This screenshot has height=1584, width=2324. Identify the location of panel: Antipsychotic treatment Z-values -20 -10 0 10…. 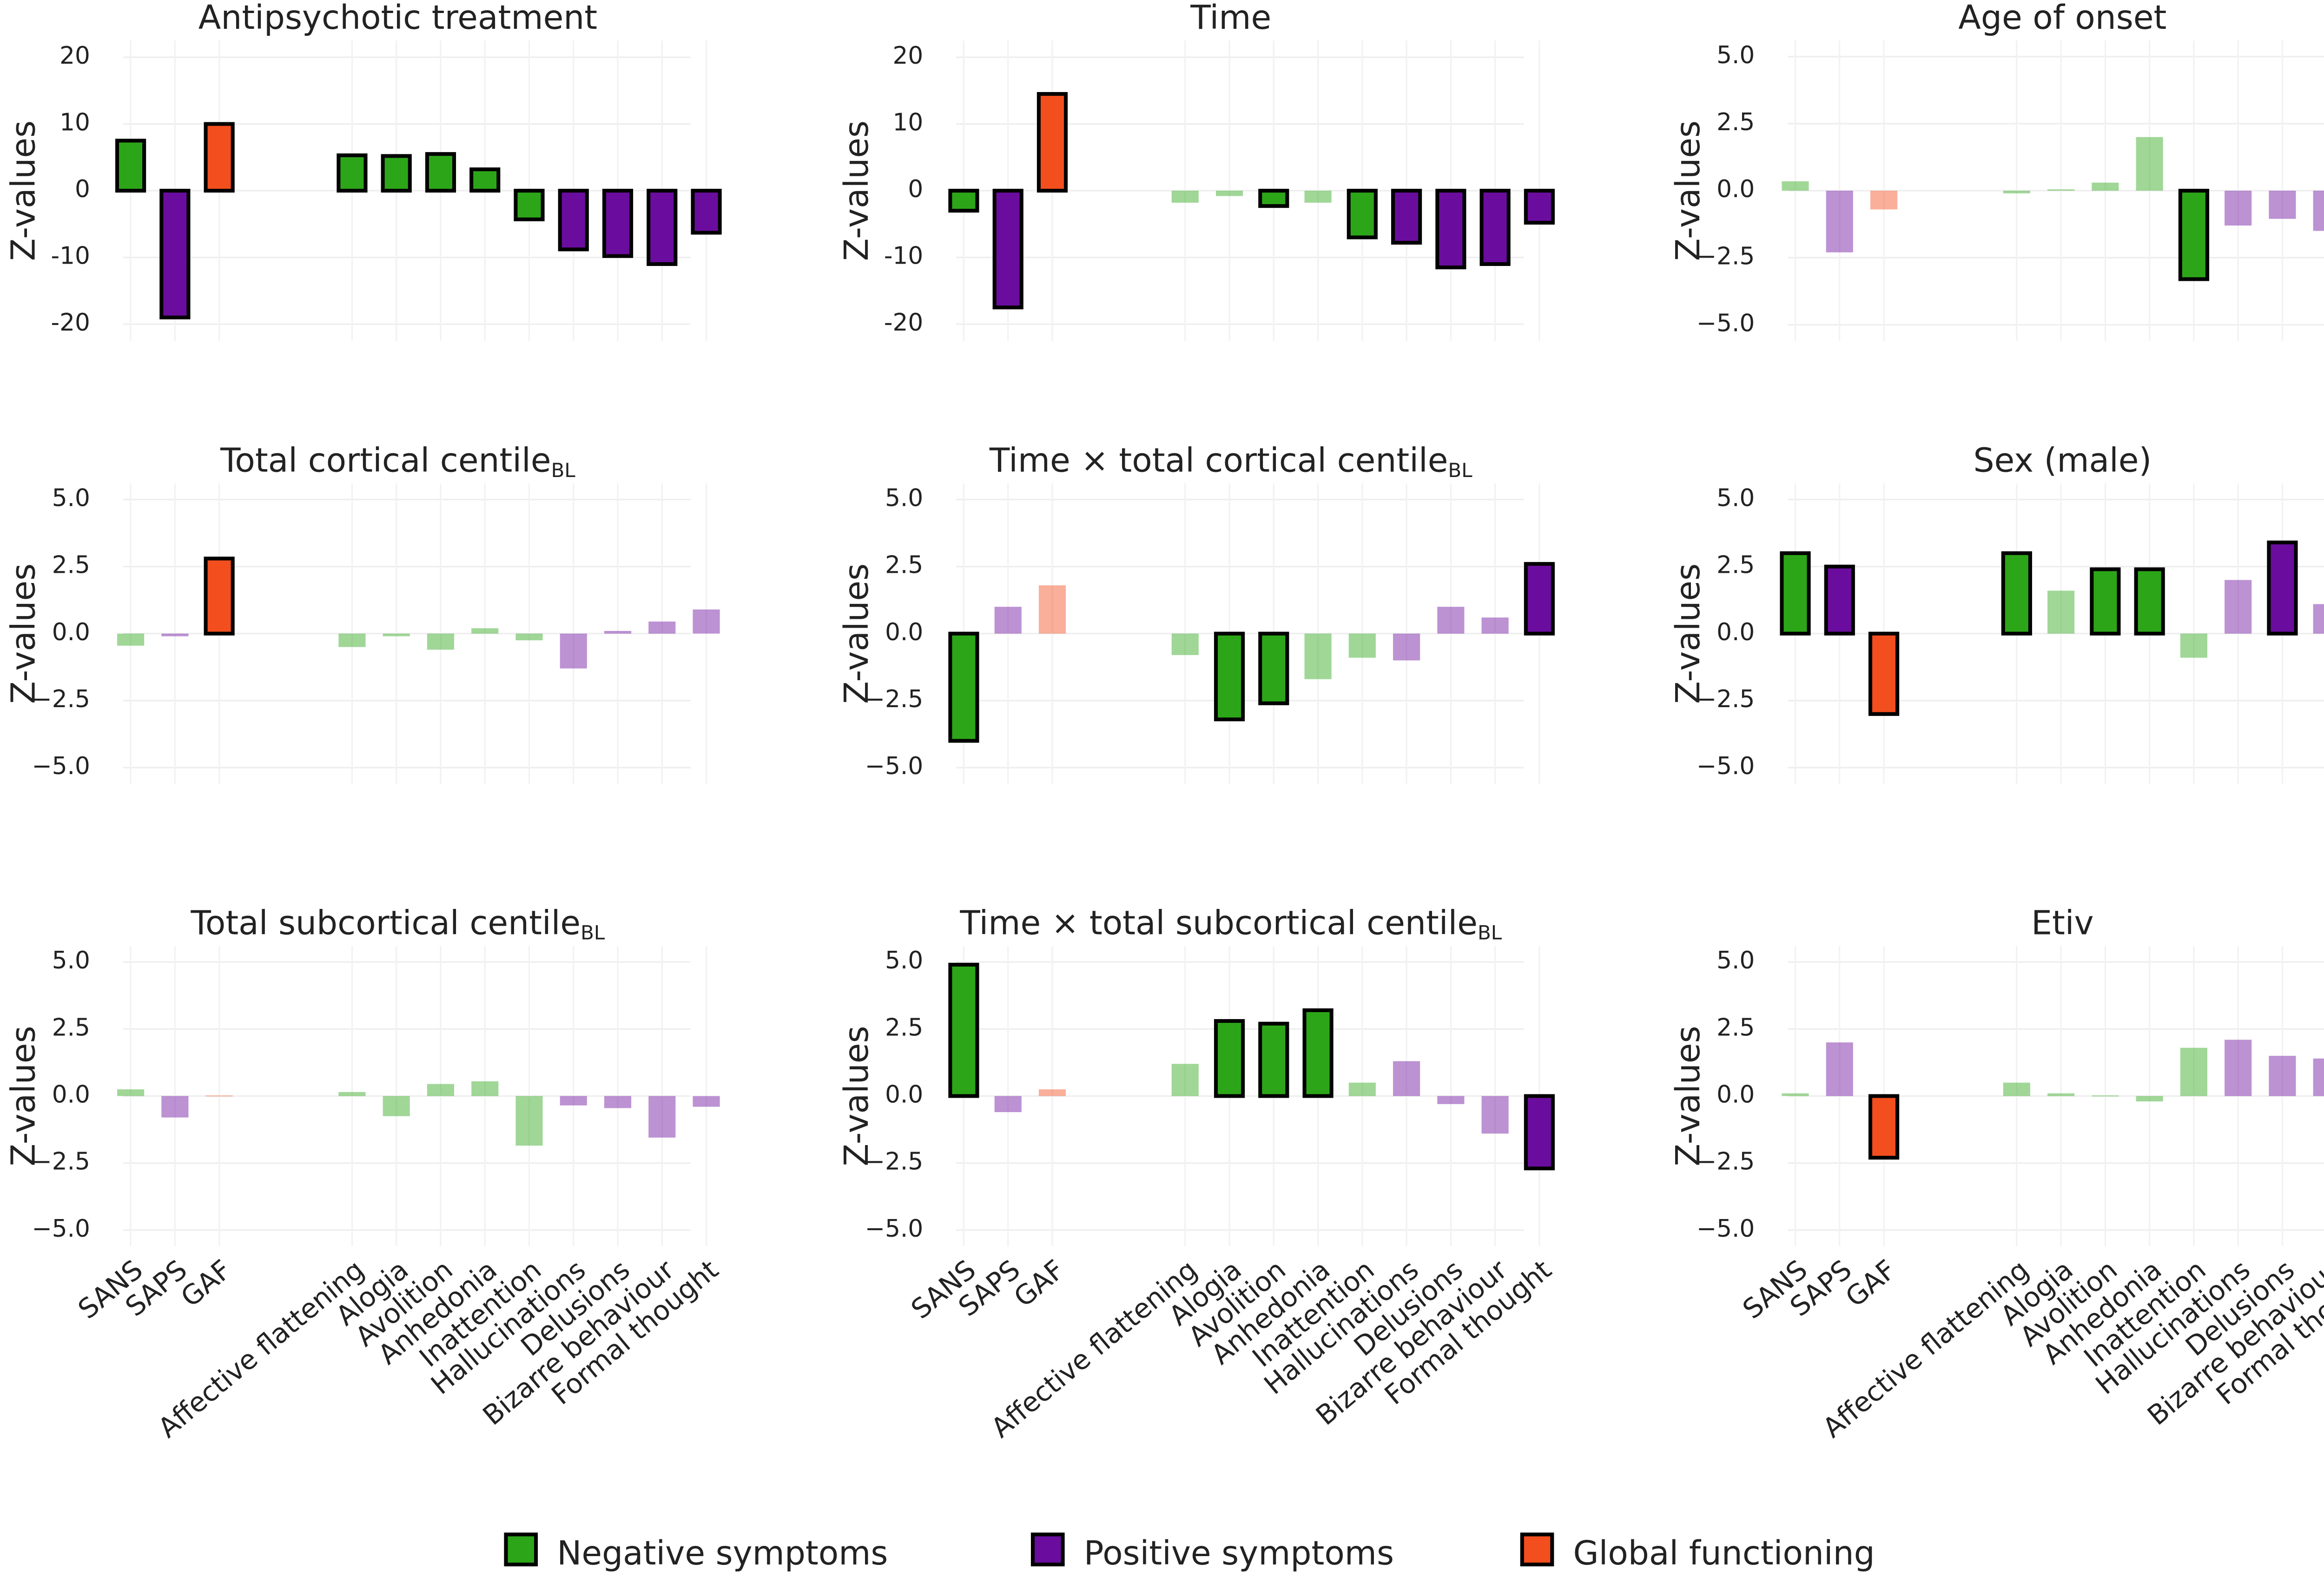
(363, 170).